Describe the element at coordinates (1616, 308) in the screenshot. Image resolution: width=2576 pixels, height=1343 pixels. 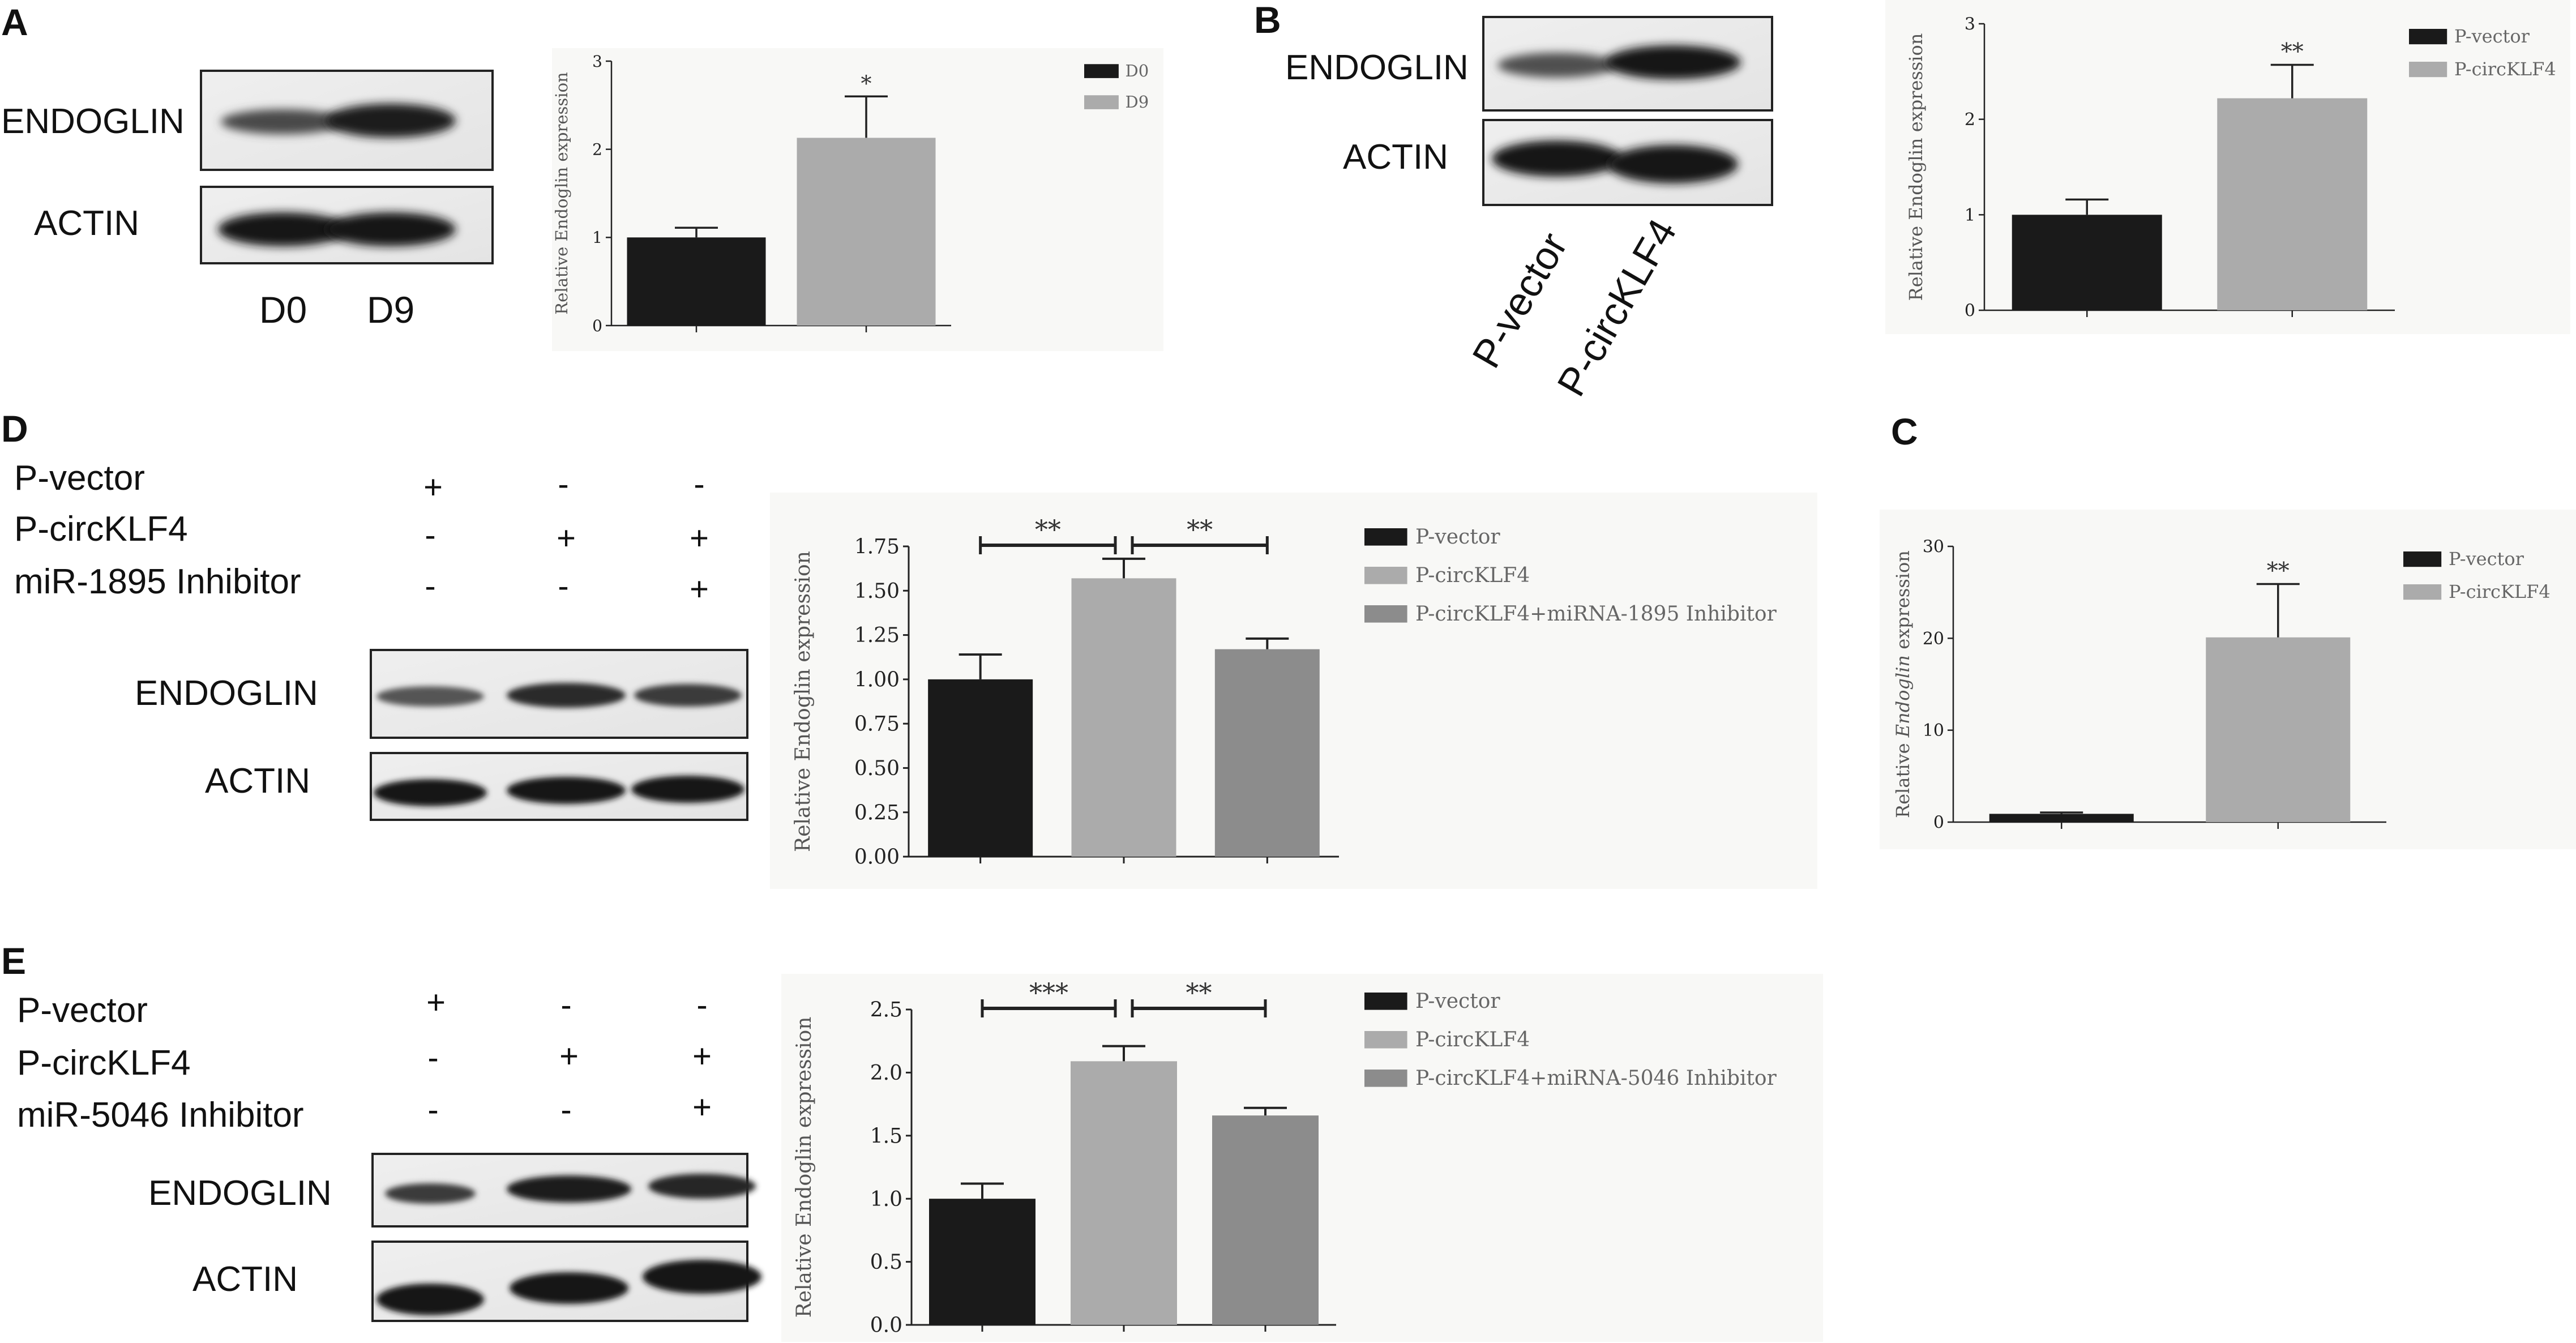
I see `blot-lane-label: P-circKLF4` at that location.